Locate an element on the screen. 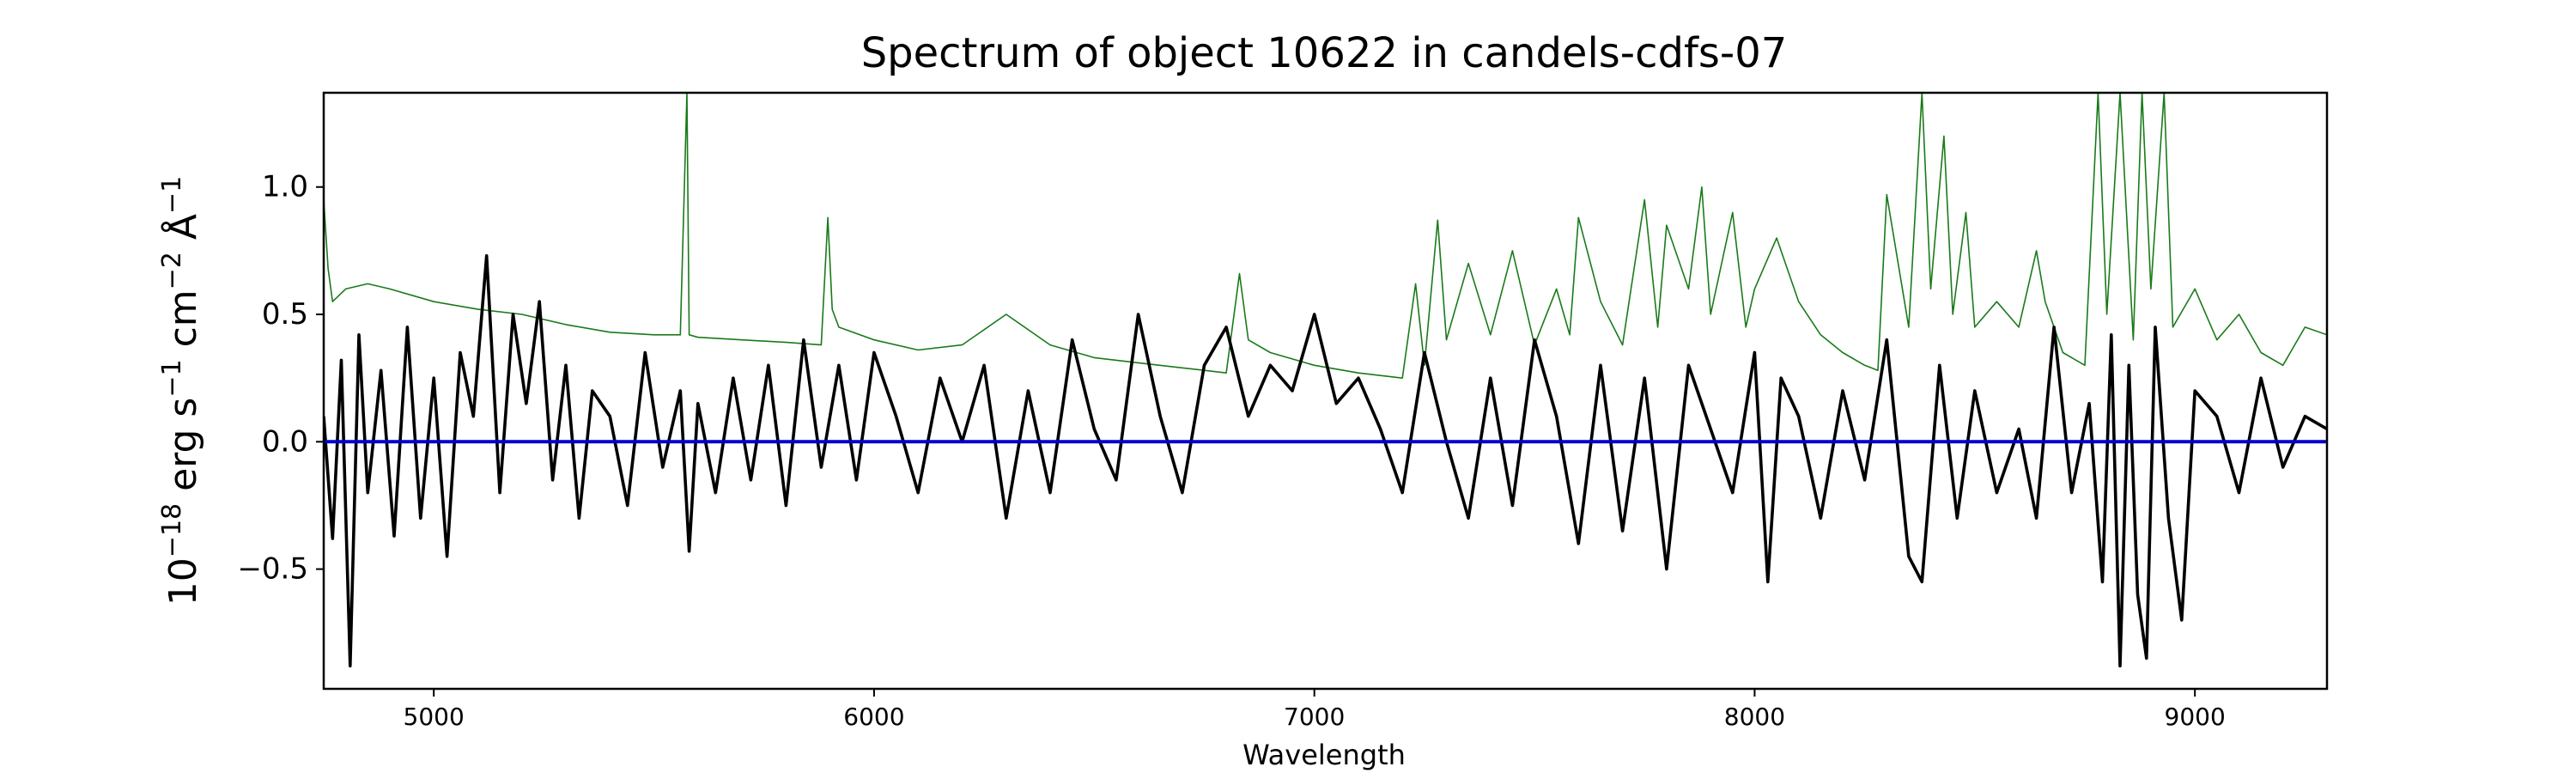 The height and width of the screenshot is (773, 2576). y-label-base: 10 is located at coordinates (183, 581).